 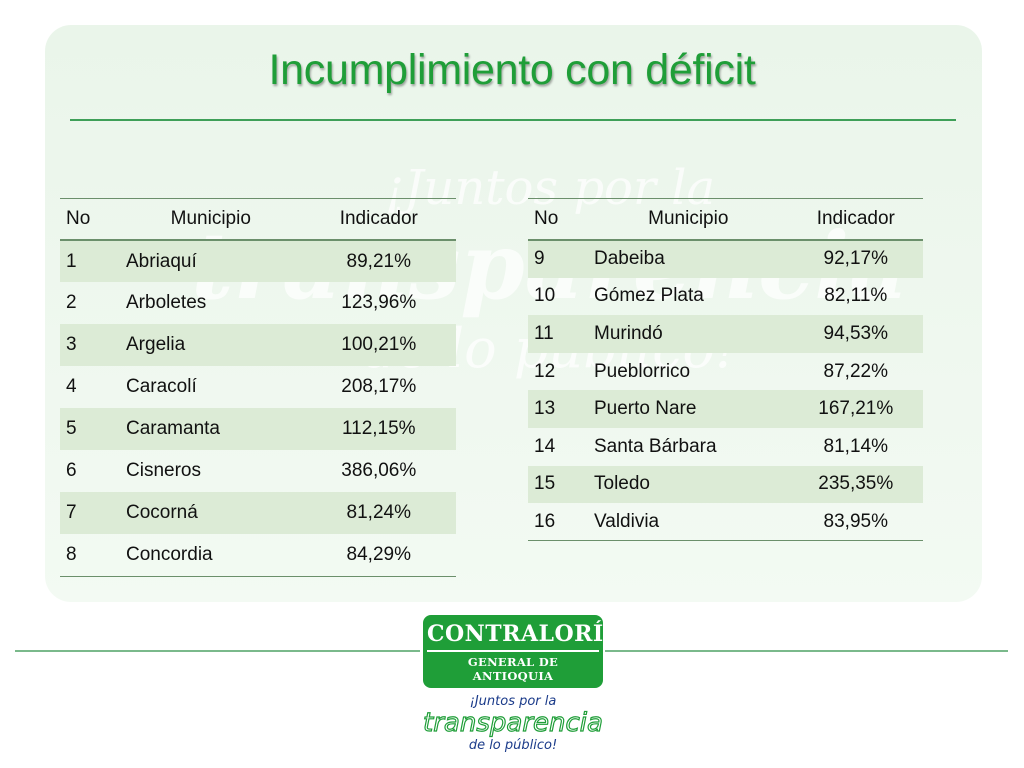 I want to click on cell-no: 5, so click(x=71, y=428).